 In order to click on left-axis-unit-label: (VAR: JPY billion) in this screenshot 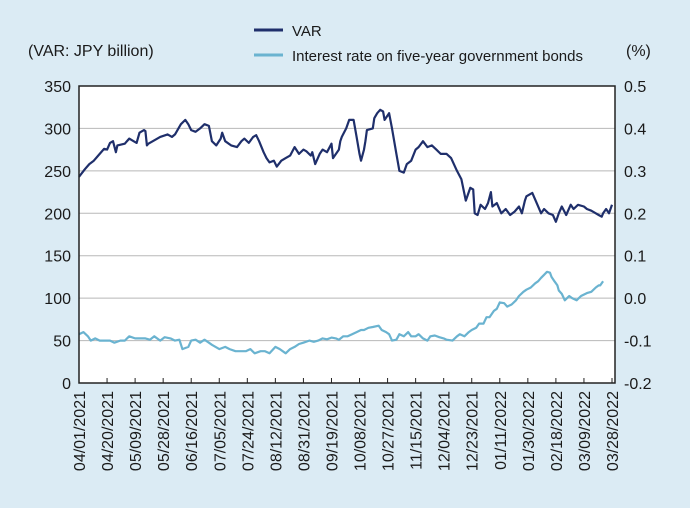, I will do `click(91, 51)`.